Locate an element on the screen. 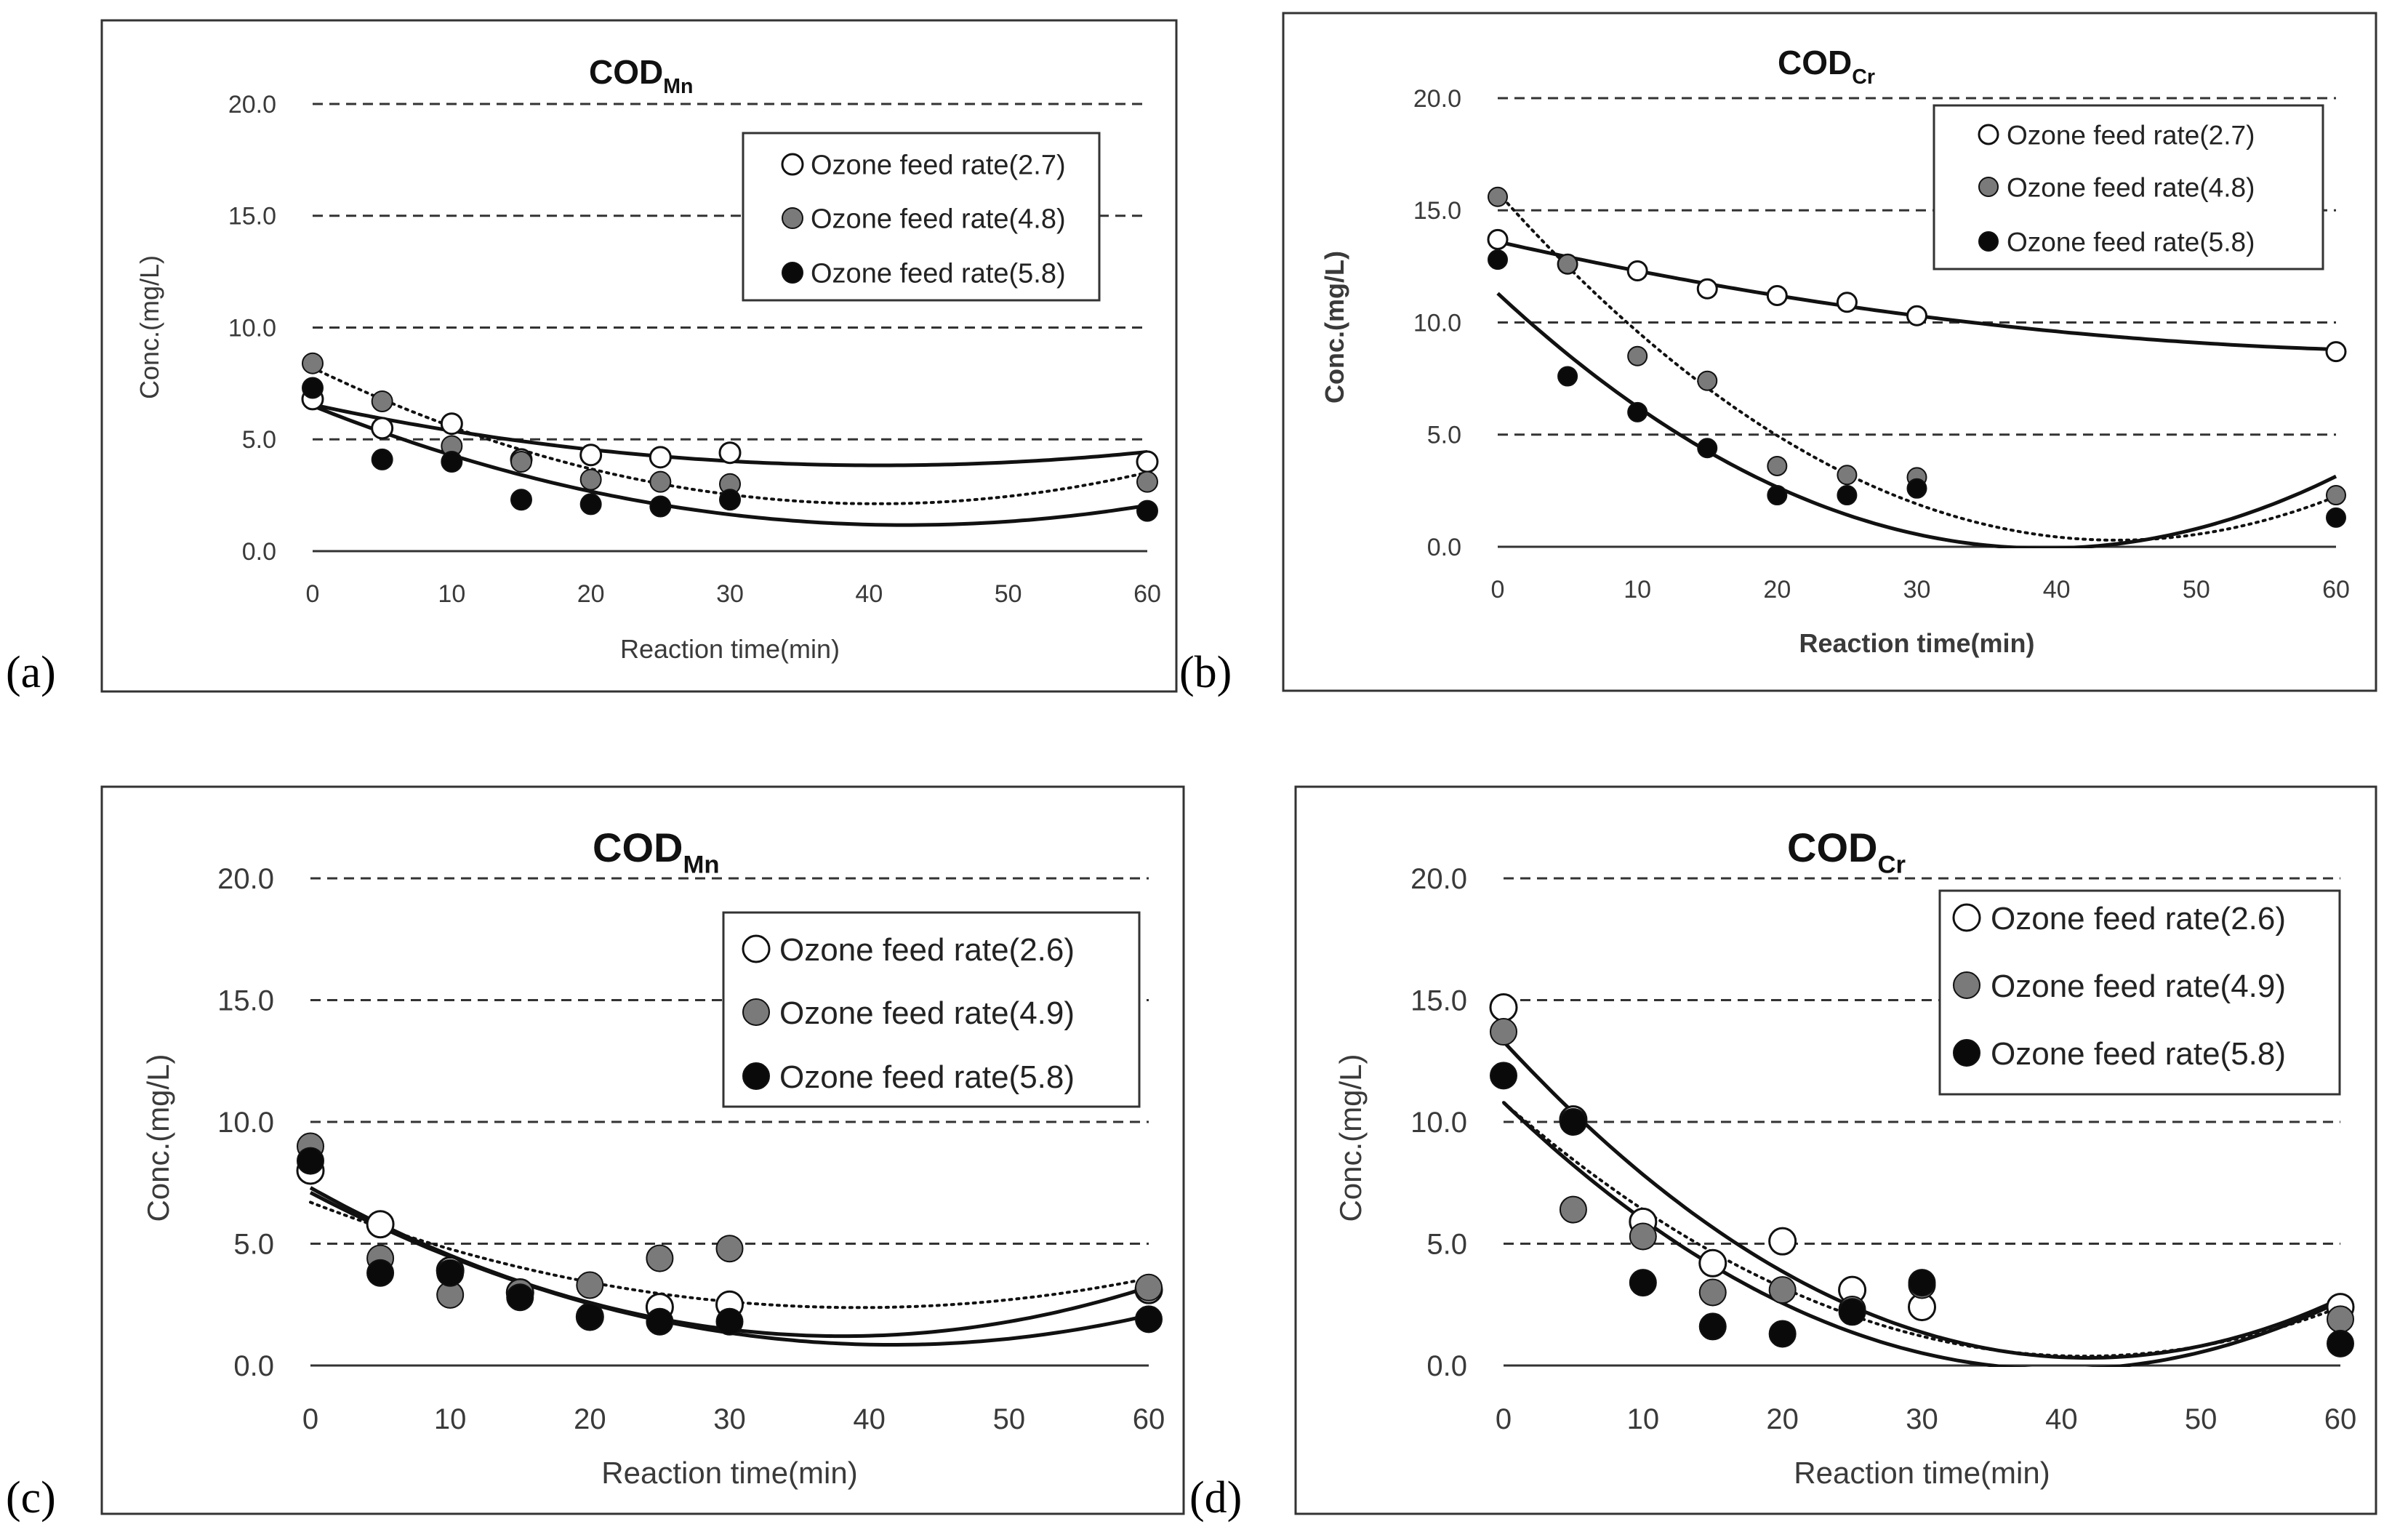 This screenshot has width=2384, height=1540. legend-label-1: Ozone feed rate(2.7) is located at coordinates (2131, 135).